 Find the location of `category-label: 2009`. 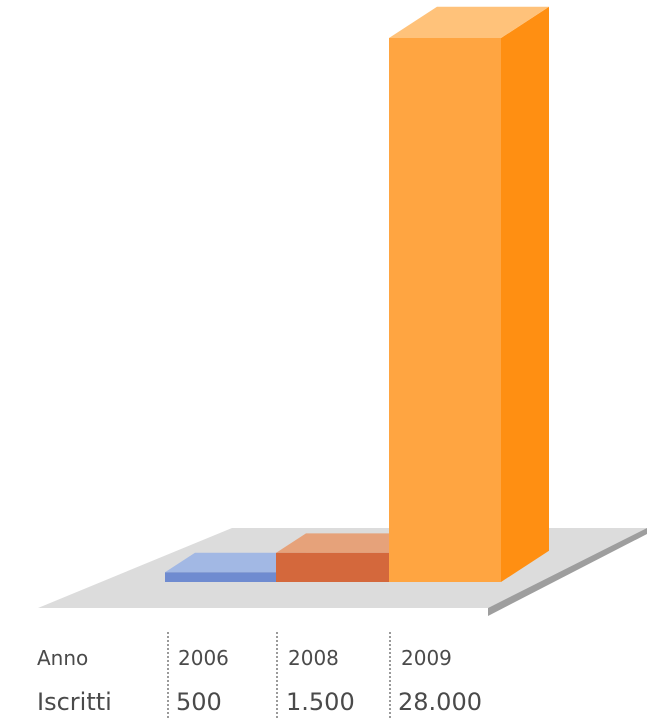

category-label: 2009 is located at coordinates (426, 658).